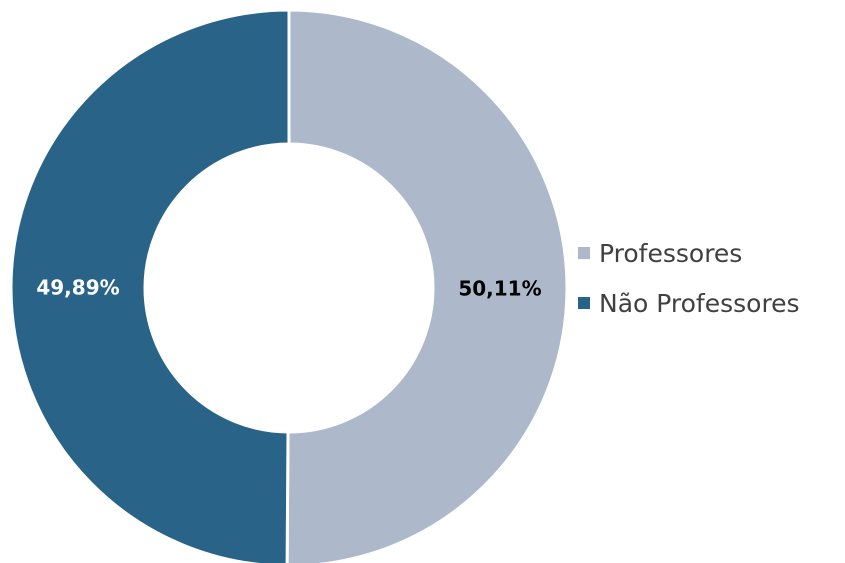 The height and width of the screenshot is (563, 845). What do you see at coordinates (77, 287) in the screenshot?
I see `data-label-n-o-professores: 49,89%` at bounding box center [77, 287].